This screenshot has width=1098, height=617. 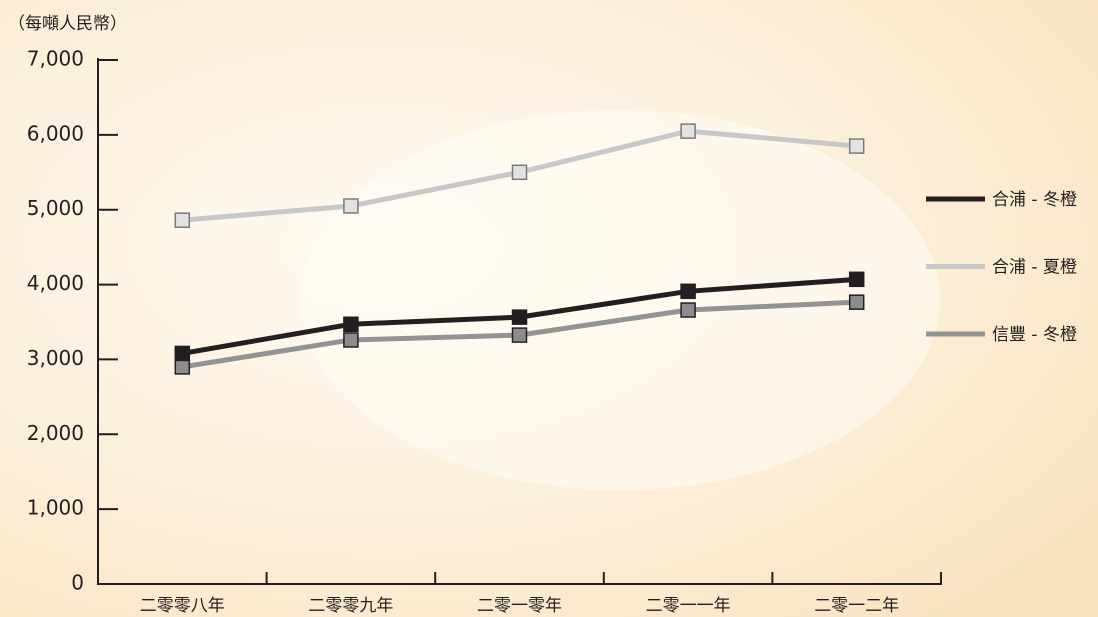 I want to click on y-tick-label: 6,000, so click(x=55, y=133).